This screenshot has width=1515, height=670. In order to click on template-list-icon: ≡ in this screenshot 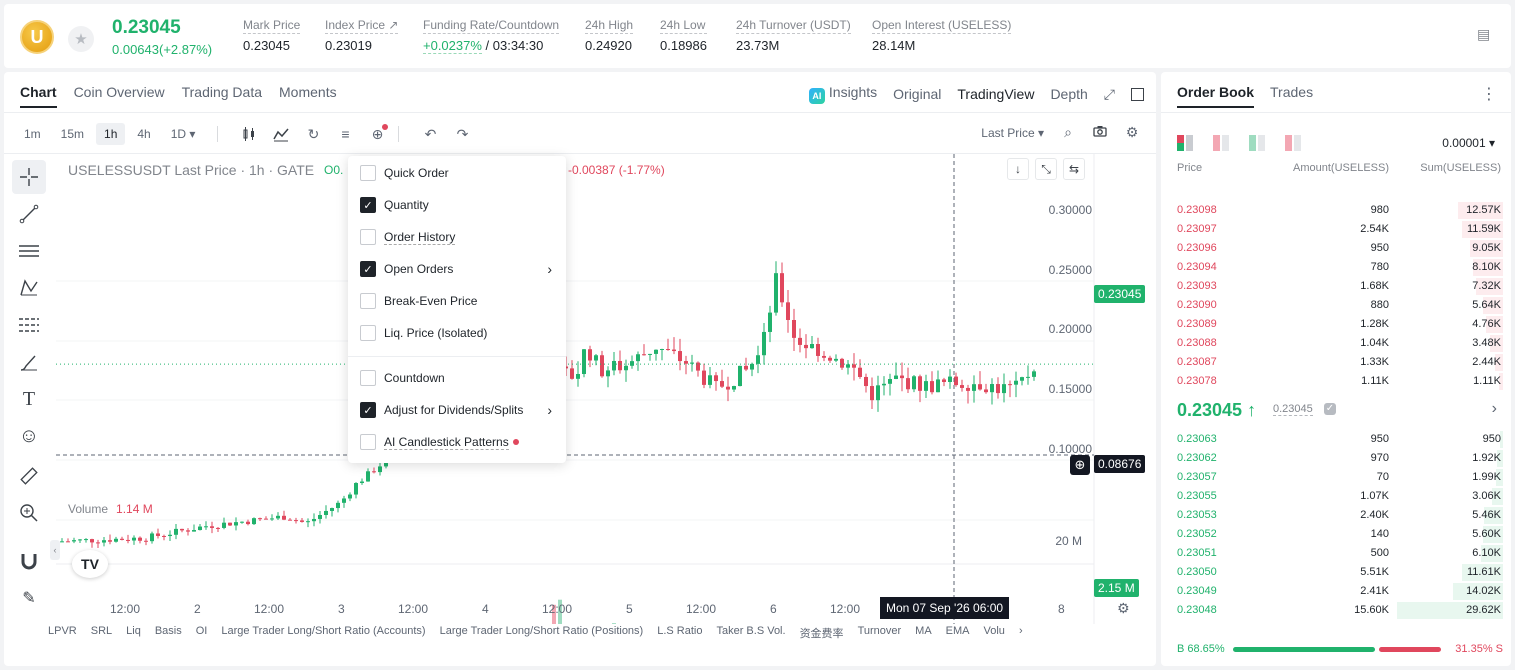, I will do `click(345, 134)`.